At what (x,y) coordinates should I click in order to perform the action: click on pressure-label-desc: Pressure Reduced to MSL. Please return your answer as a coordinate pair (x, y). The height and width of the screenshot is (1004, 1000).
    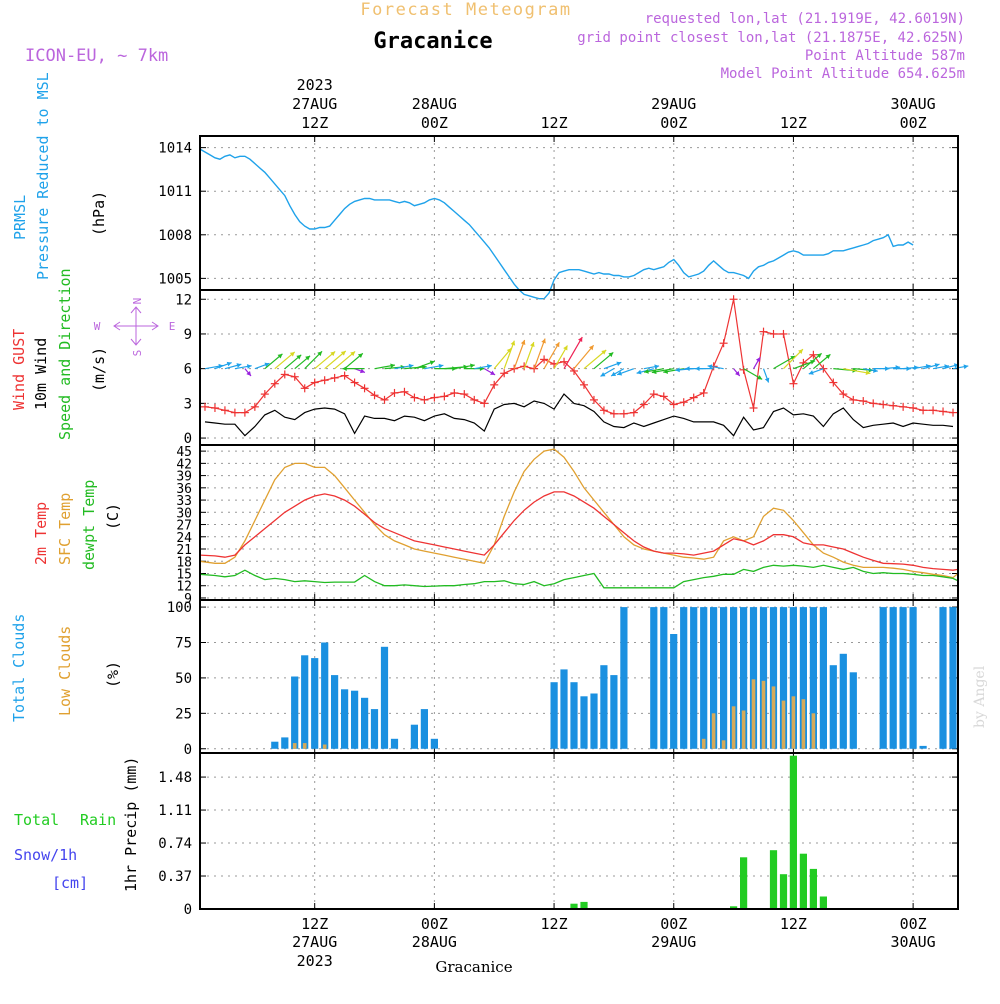
    Looking at the image, I should click on (43, 176).